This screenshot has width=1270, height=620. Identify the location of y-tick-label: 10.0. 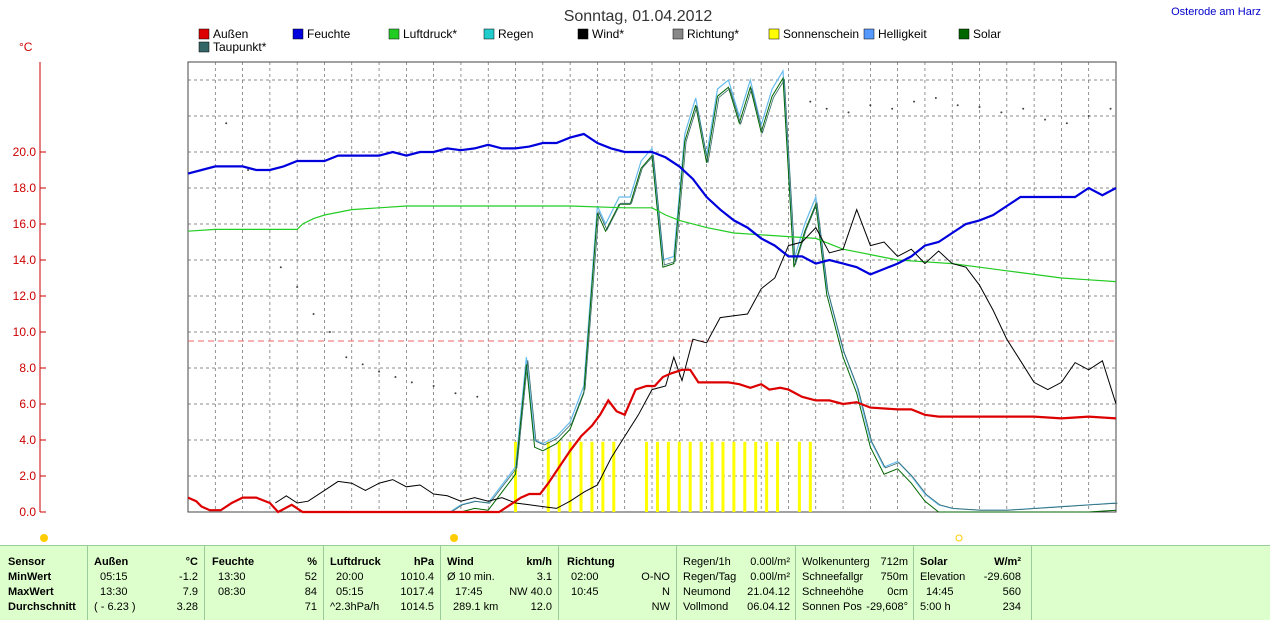
(25, 332).